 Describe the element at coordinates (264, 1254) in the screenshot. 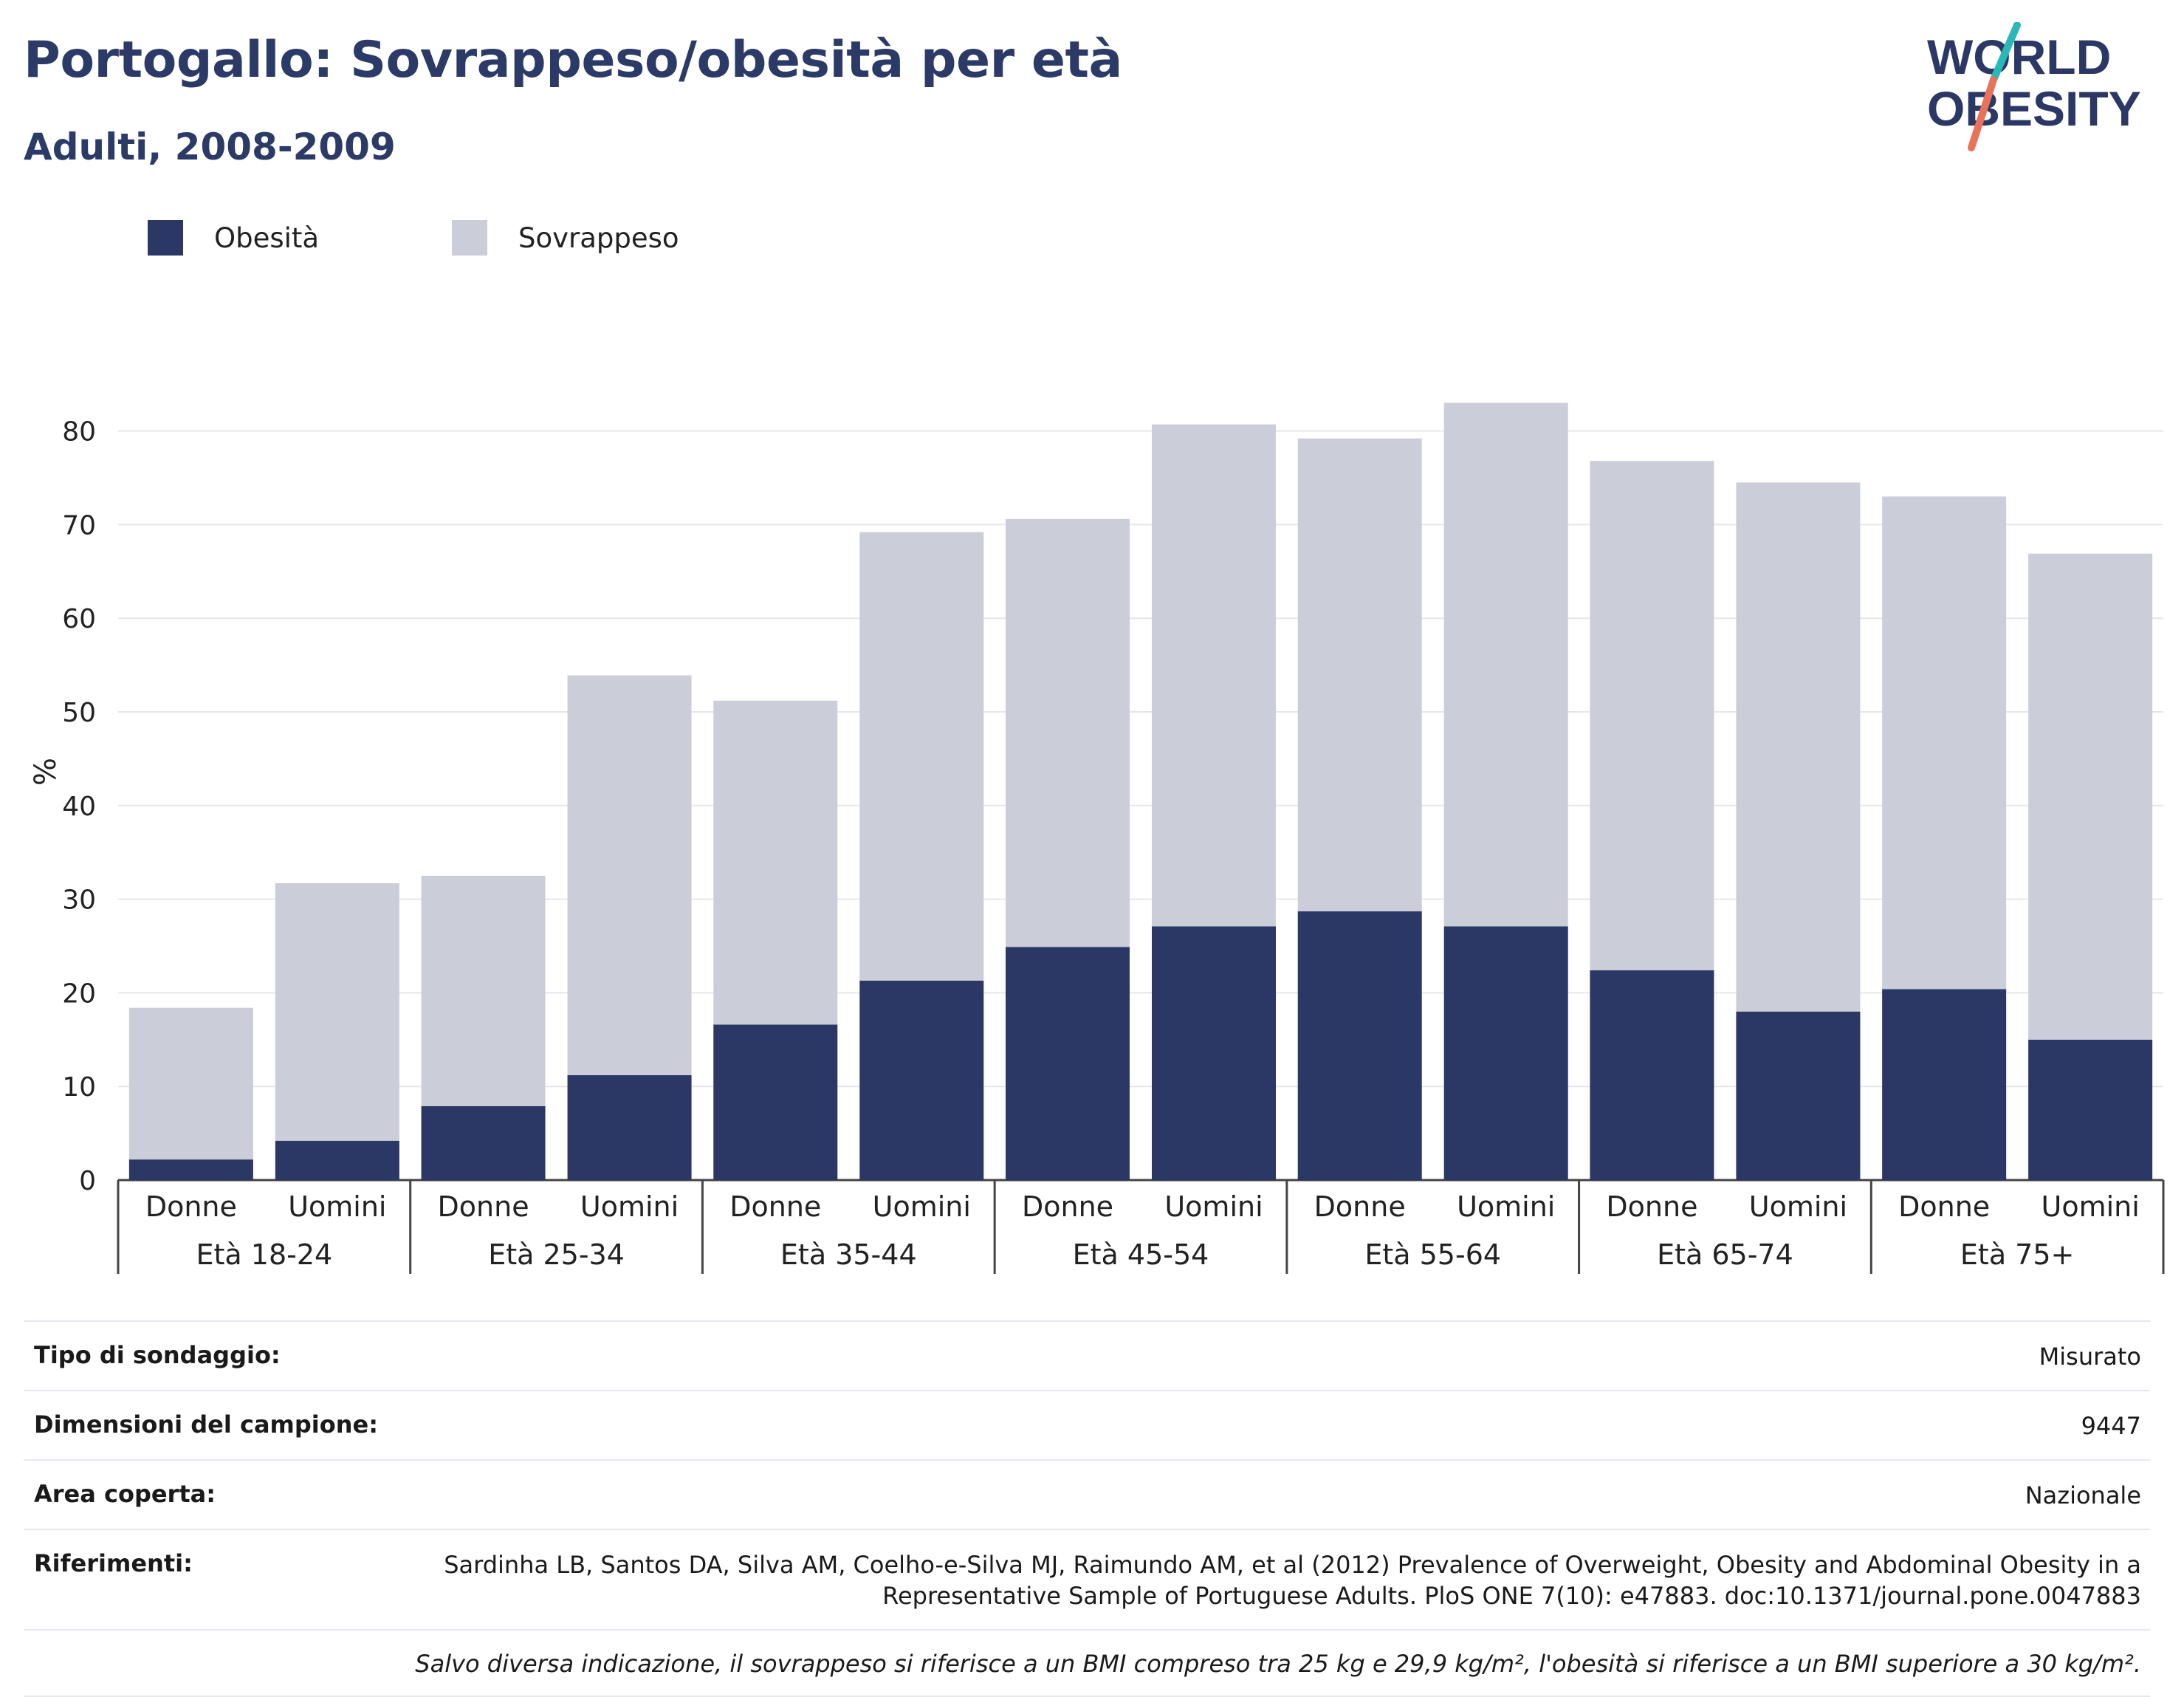

I see `x-group-label: Età 18-24` at that location.